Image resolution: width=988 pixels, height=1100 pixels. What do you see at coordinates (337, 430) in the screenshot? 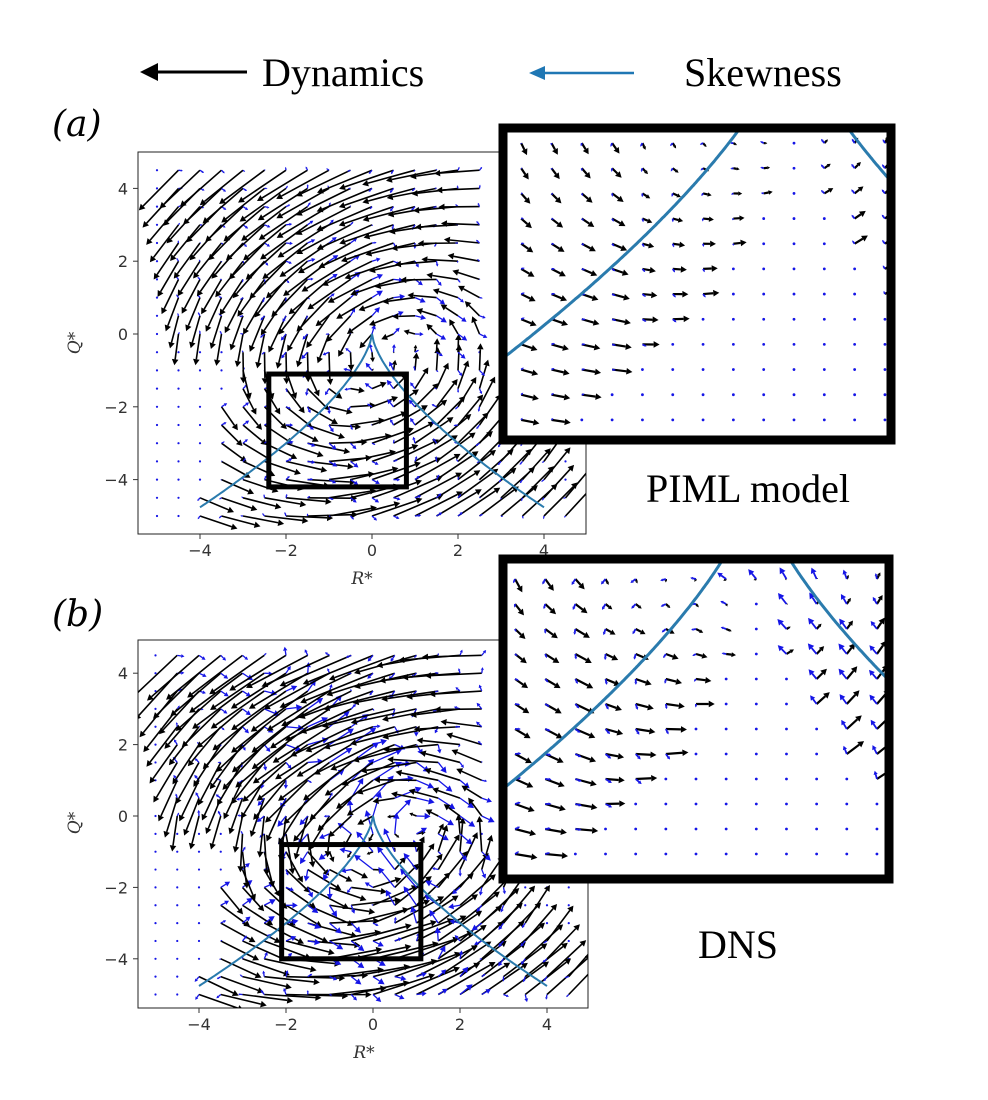
I see `zoom-box-a` at bounding box center [337, 430].